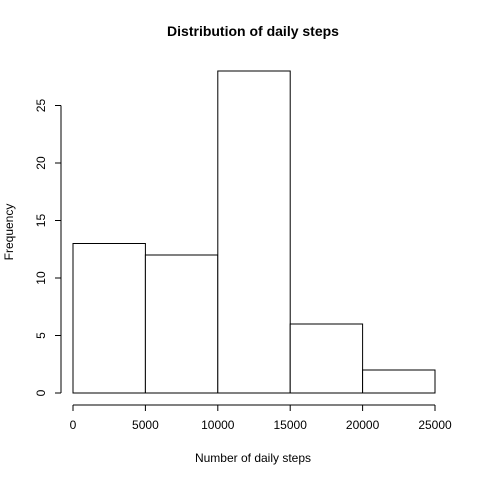  What do you see at coordinates (73, 425) in the screenshot?
I see `x-tick-label-0: 0` at bounding box center [73, 425].